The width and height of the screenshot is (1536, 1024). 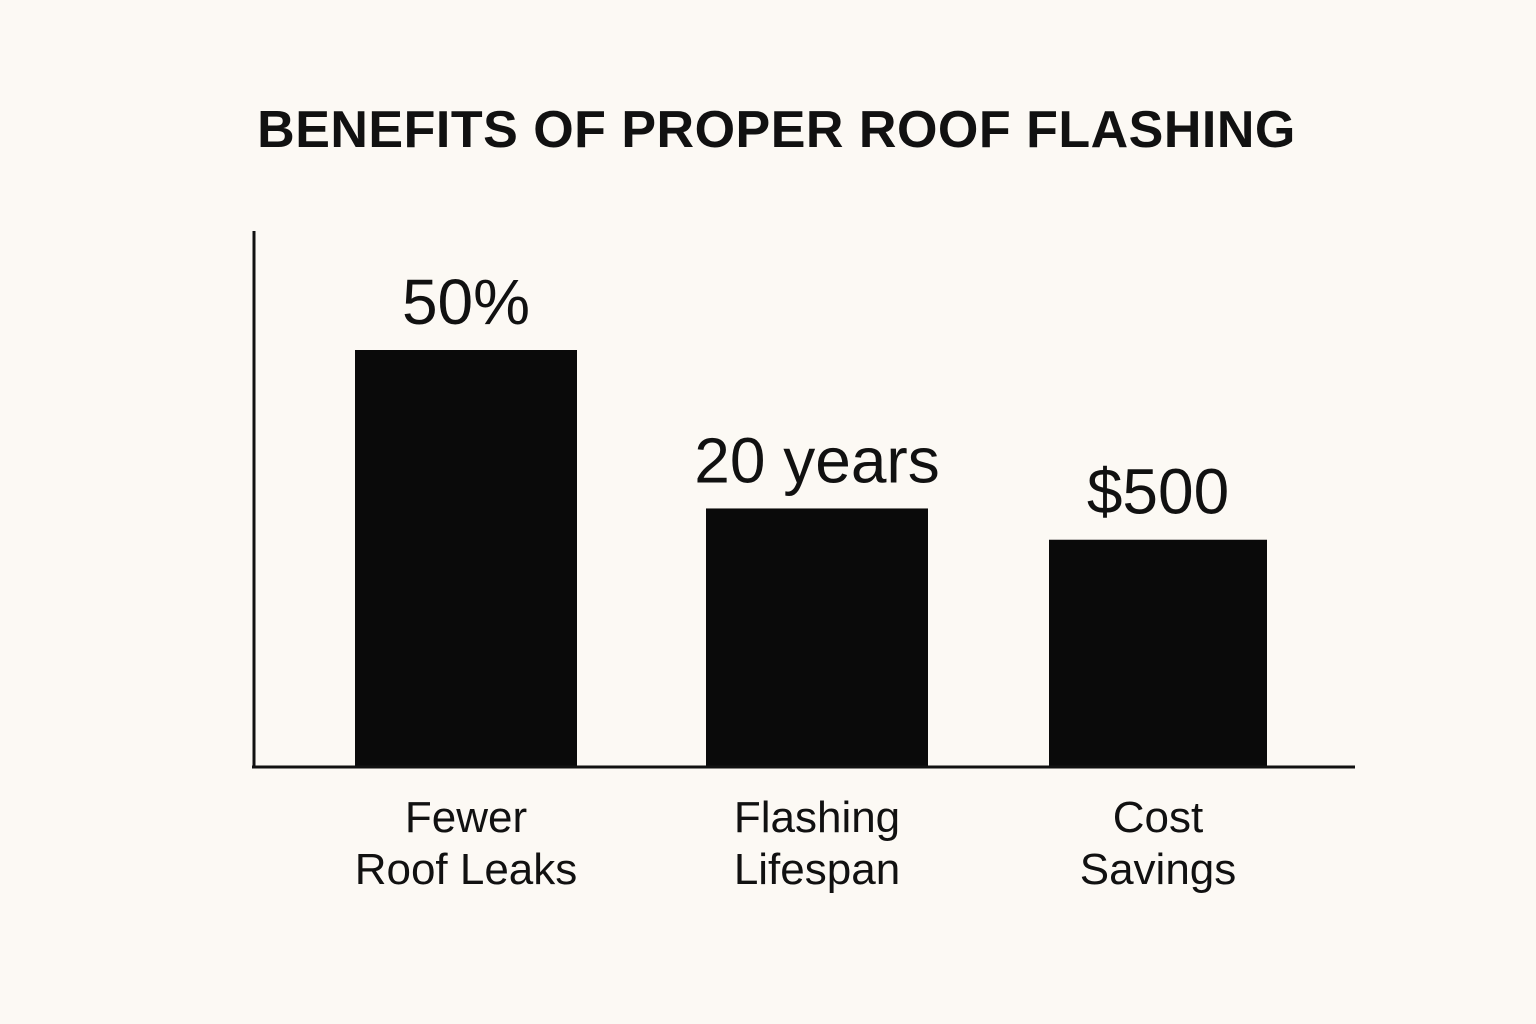 I want to click on category-label-2-line1: Cost, so click(x=1158, y=817).